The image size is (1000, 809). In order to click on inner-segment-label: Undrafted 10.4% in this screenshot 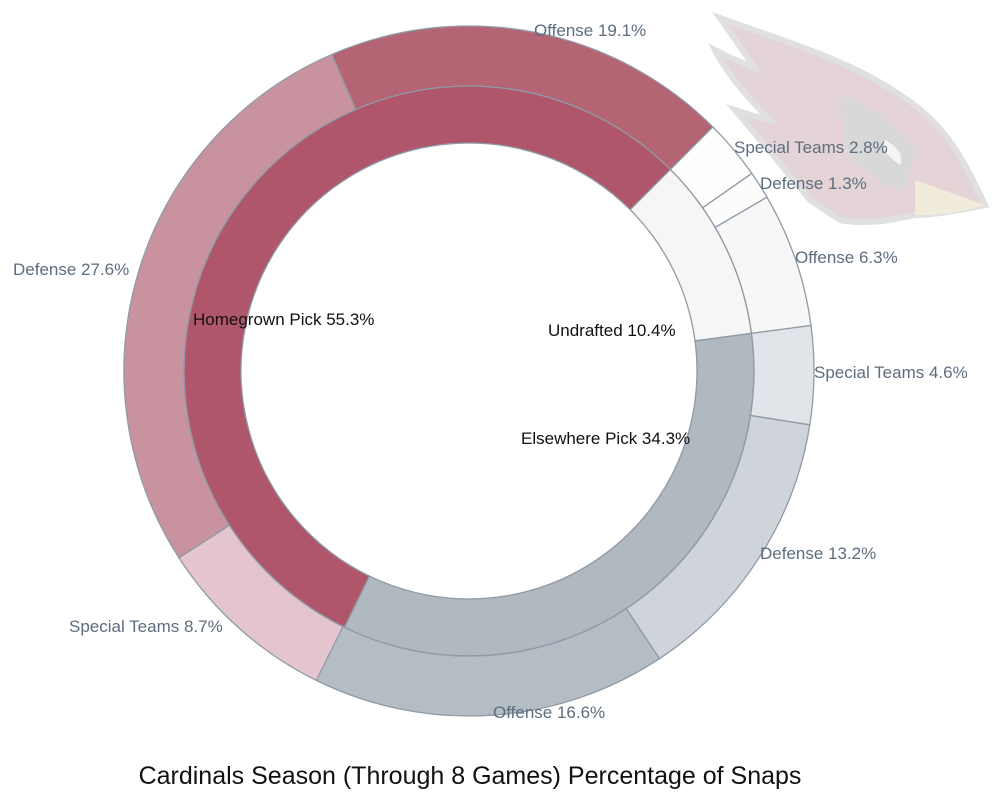, I will do `click(612, 330)`.